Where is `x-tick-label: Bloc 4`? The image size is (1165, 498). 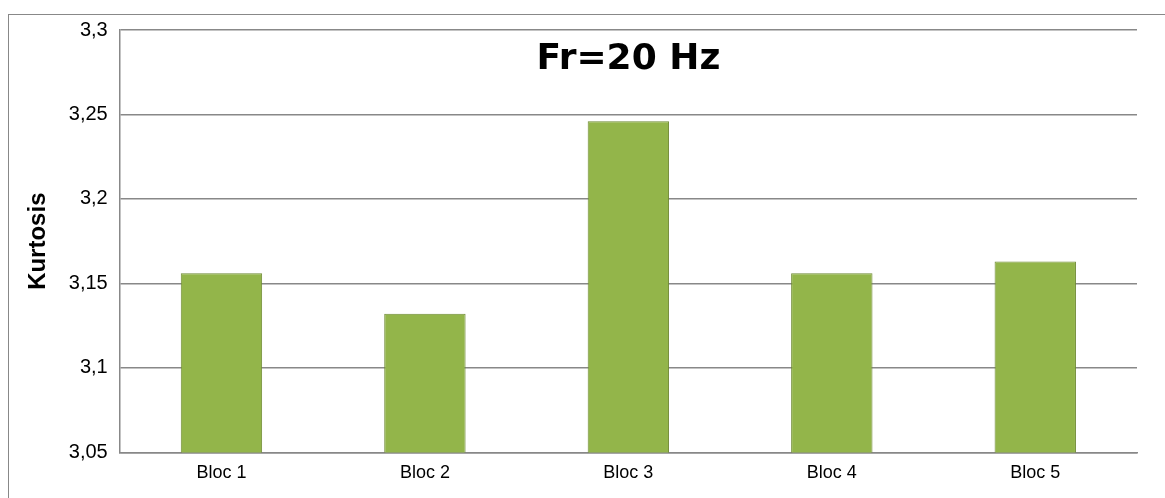 x-tick-label: Bloc 4 is located at coordinates (831, 472).